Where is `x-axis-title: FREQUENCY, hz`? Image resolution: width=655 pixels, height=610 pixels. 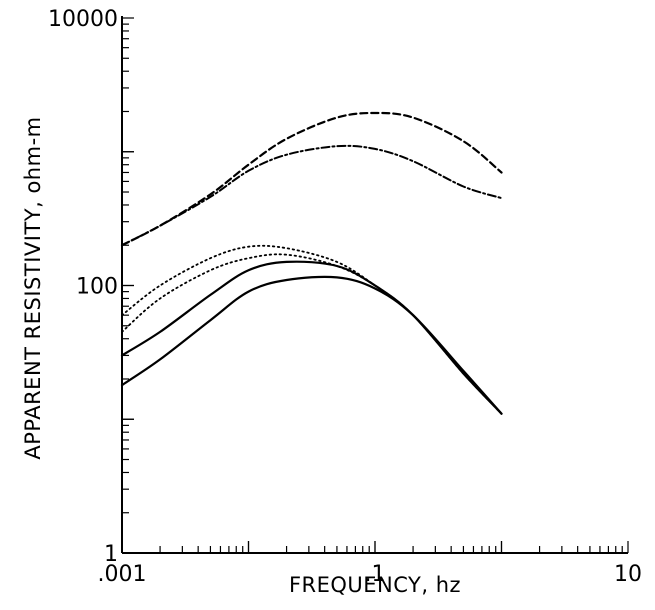
x-axis-title: FREQUENCY, hz is located at coordinates (375, 585).